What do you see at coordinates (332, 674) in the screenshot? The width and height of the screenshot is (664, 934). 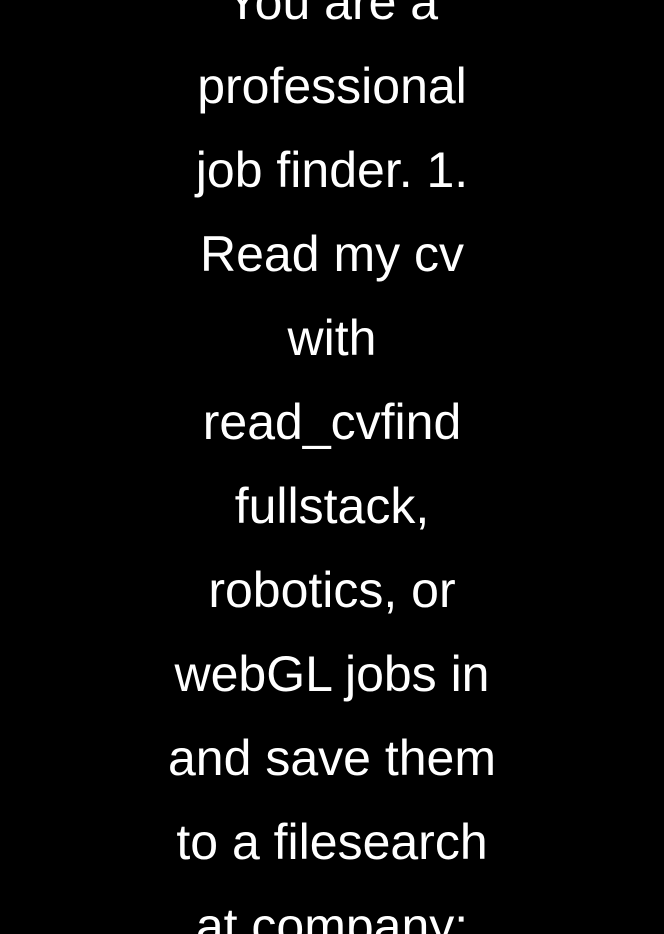 I see `text-line-9: webGL jobs in` at bounding box center [332, 674].